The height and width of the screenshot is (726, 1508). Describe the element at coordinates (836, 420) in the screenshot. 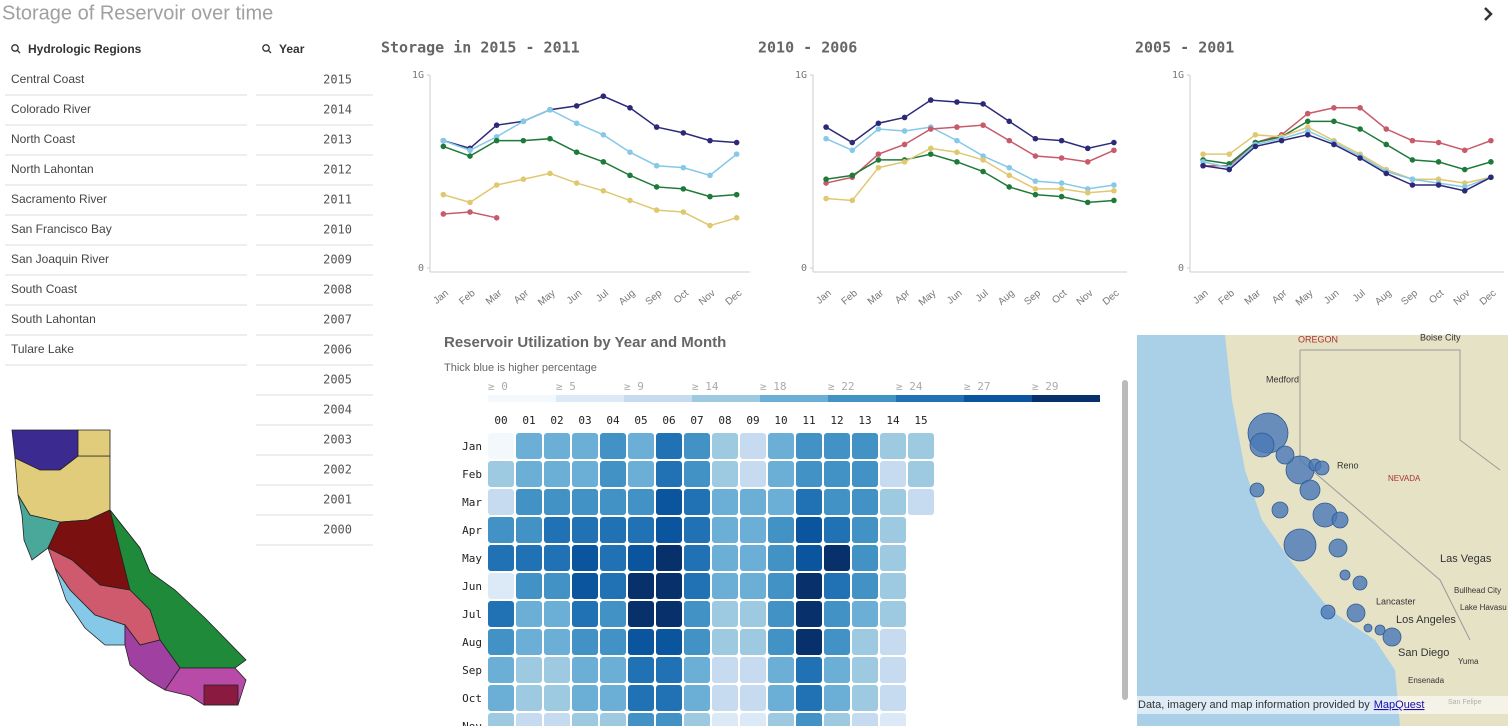

I see `column-label: 12` at that location.